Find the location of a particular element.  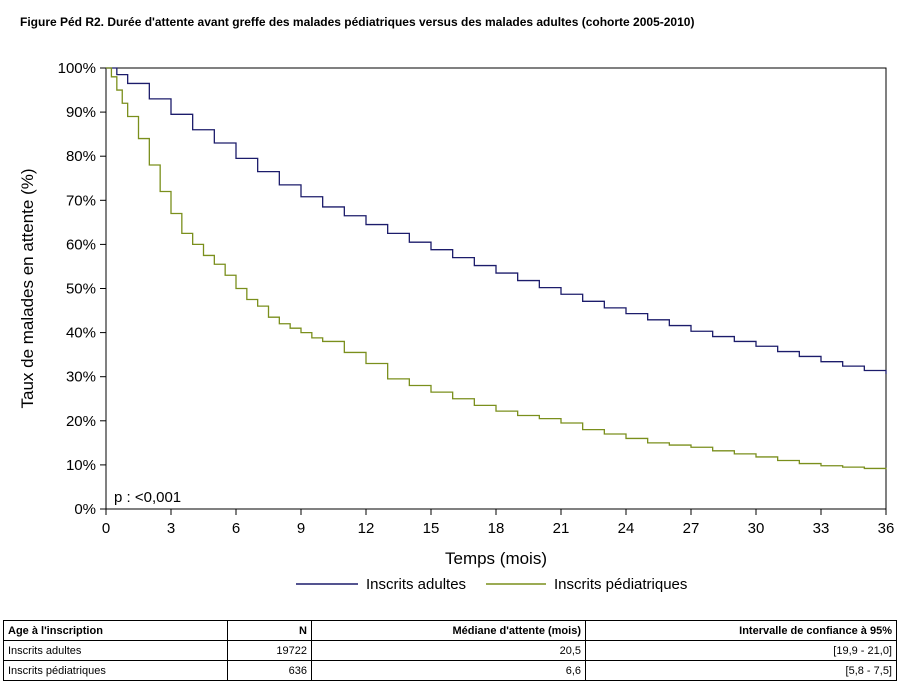

x-tick-label: 18 is located at coordinates (496, 528).